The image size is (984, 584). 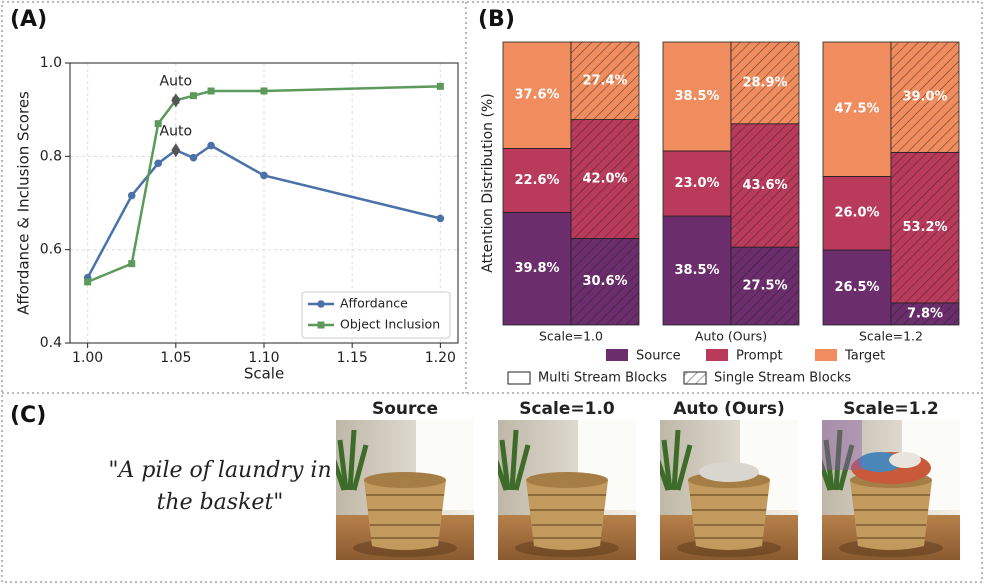 I want to click on data-label: 37.6%, so click(x=536, y=95).